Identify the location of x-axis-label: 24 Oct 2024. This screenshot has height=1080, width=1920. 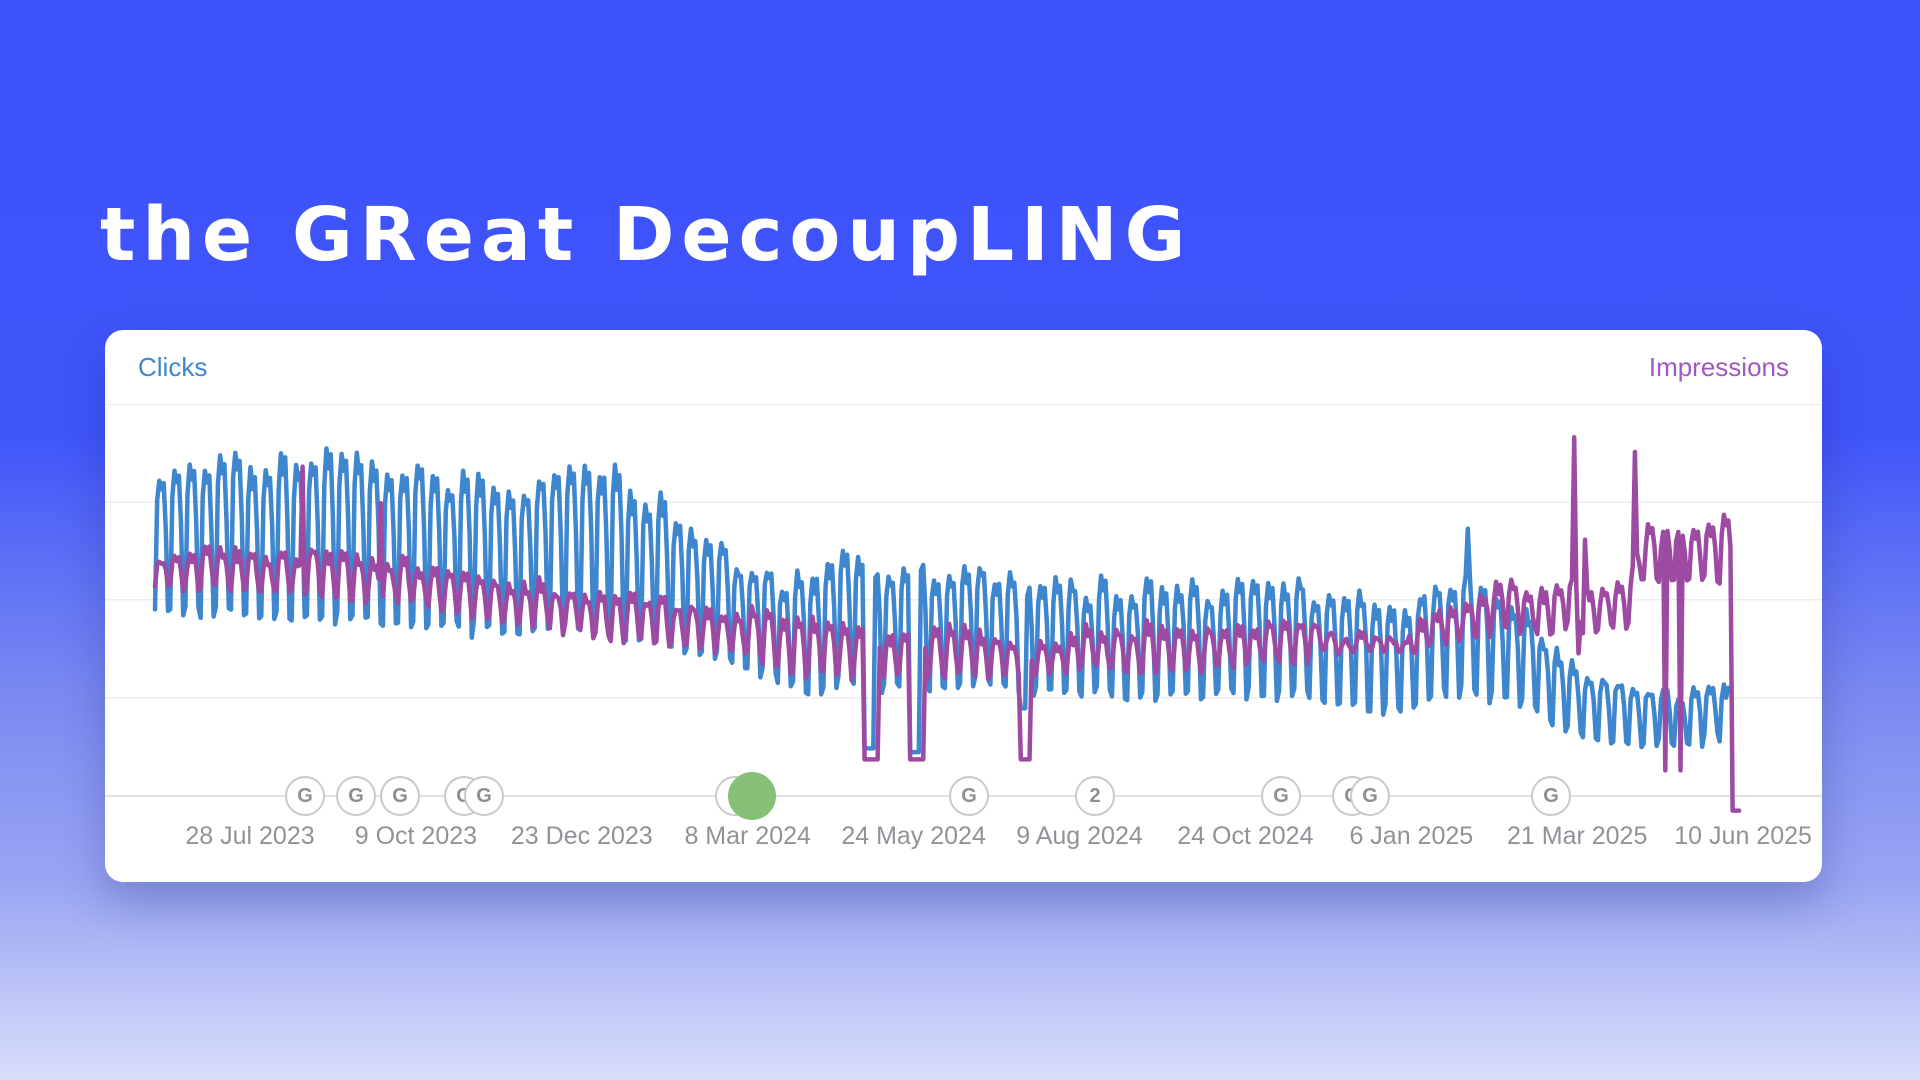
(1245, 836).